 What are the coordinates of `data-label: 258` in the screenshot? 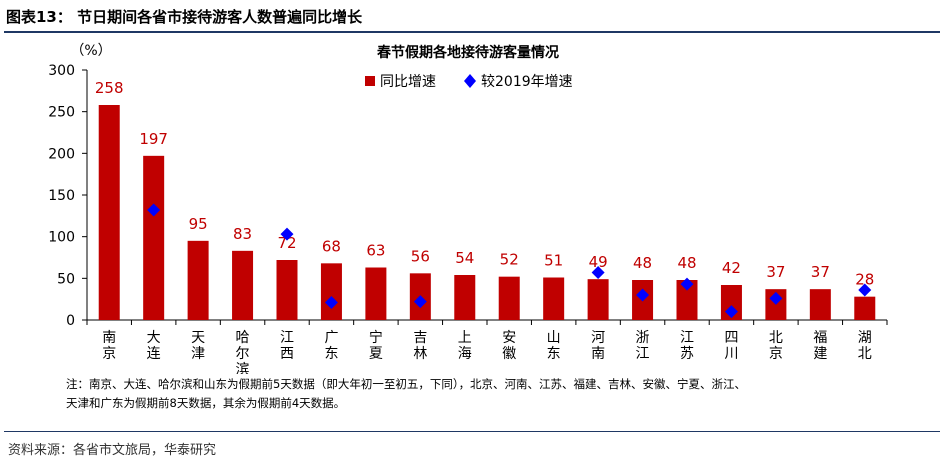 It's located at (109, 88).